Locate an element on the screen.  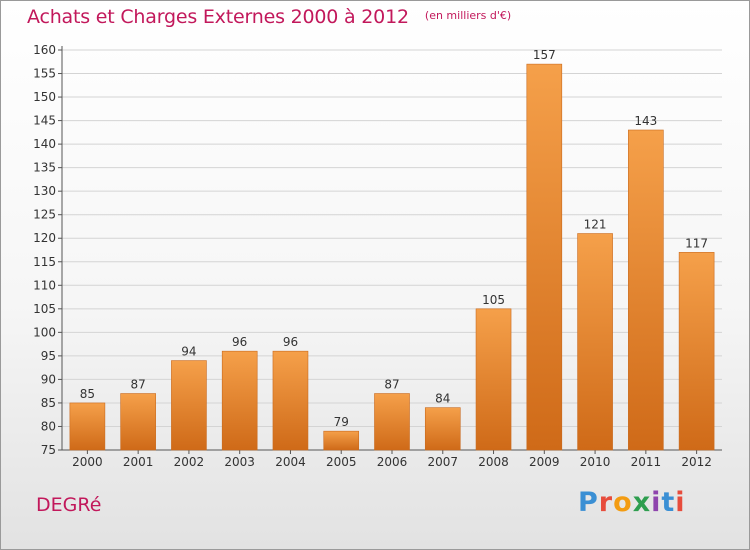
x-tick-label-2008: 2008 is located at coordinates (493, 462).